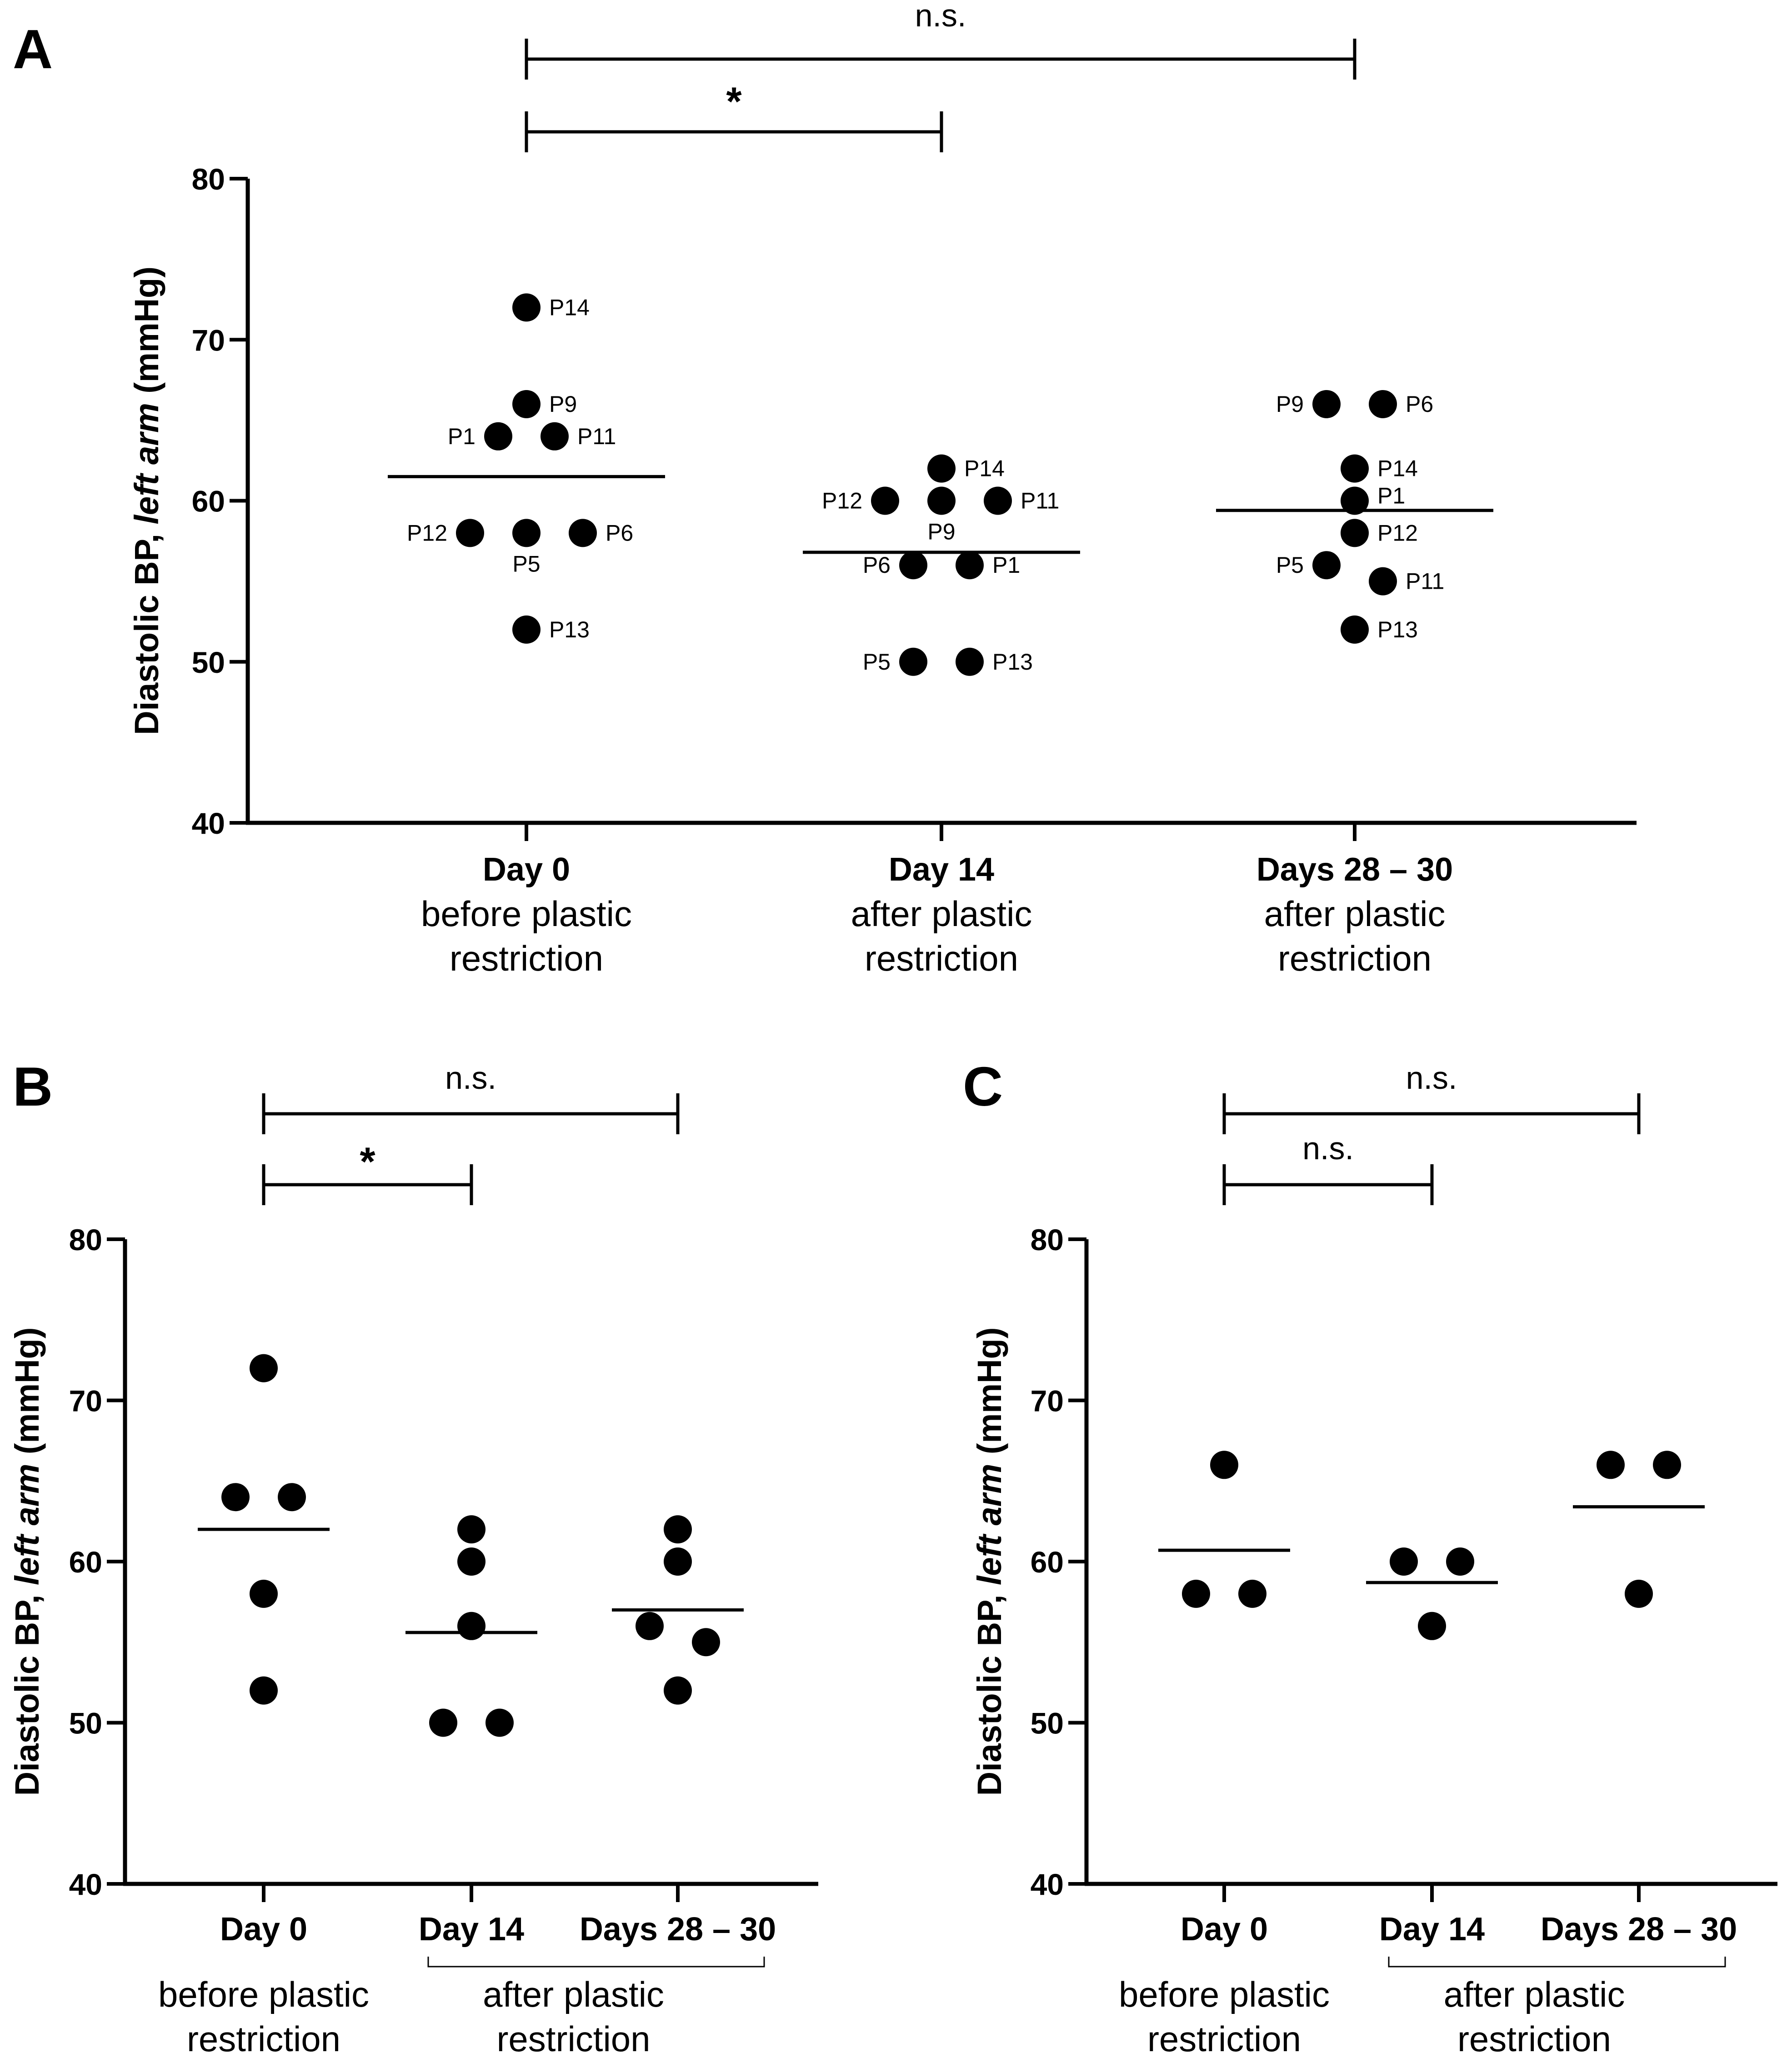 This screenshot has width=1792, height=2063. What do you see at coordinates (1047, 1885) in the screenshot?
I see `y-tick-label: 40` at bounding box center [1047, 1885].